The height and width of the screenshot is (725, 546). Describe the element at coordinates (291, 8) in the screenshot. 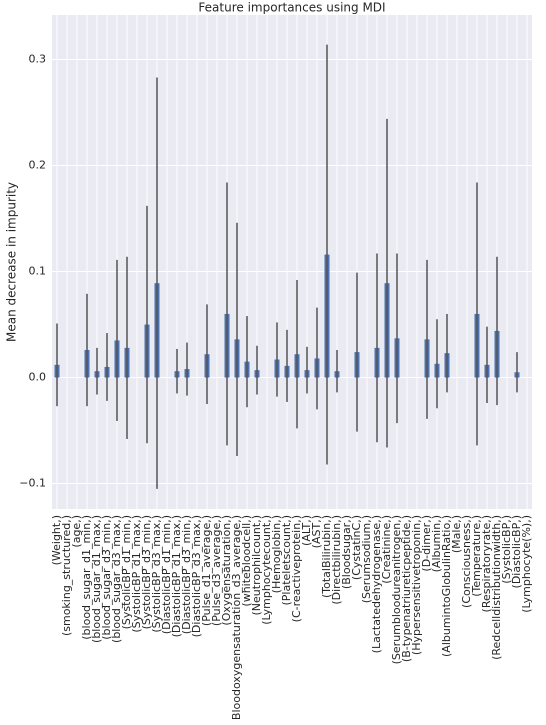

I see `chart-title: Feature importances using MDI` at that location.